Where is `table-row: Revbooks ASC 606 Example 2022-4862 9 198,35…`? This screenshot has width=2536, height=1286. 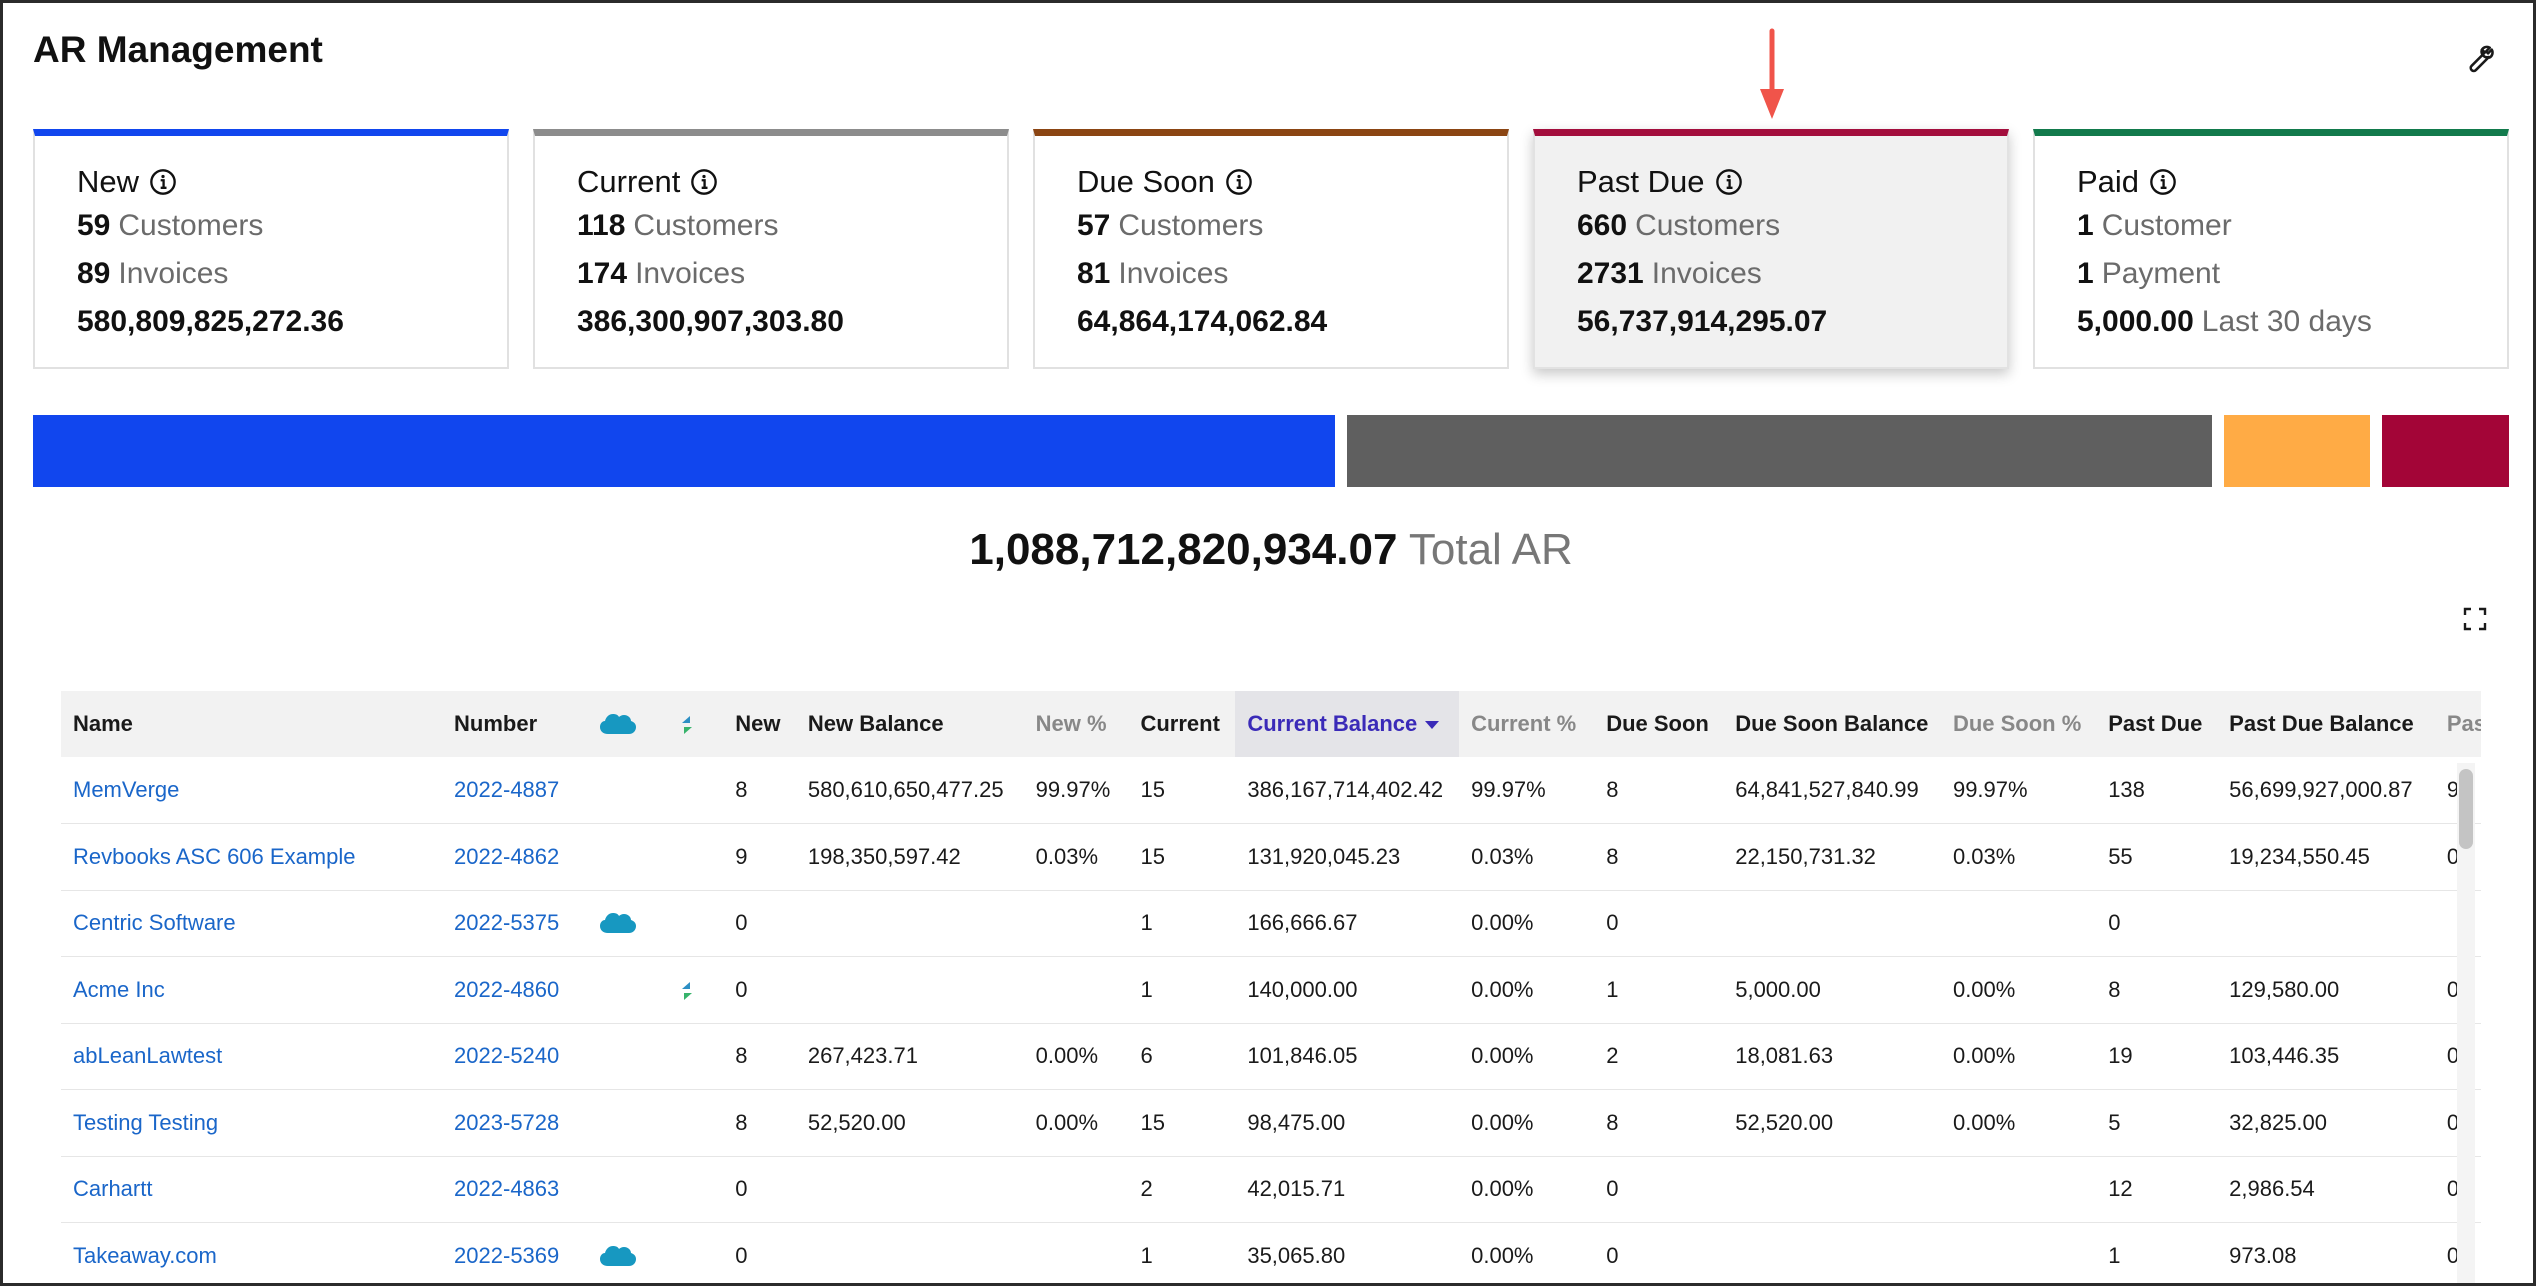 table-row: Revbooks ASC 606 Example 2022-4862 9 198,35… is located at coordinates (1271, 857).